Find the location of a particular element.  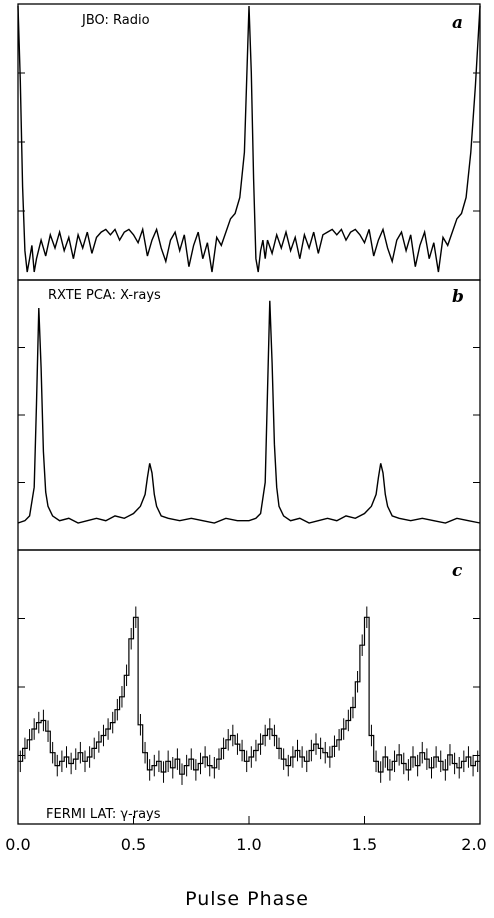

panel-b-tag: b is located at coordinates (458, 297).